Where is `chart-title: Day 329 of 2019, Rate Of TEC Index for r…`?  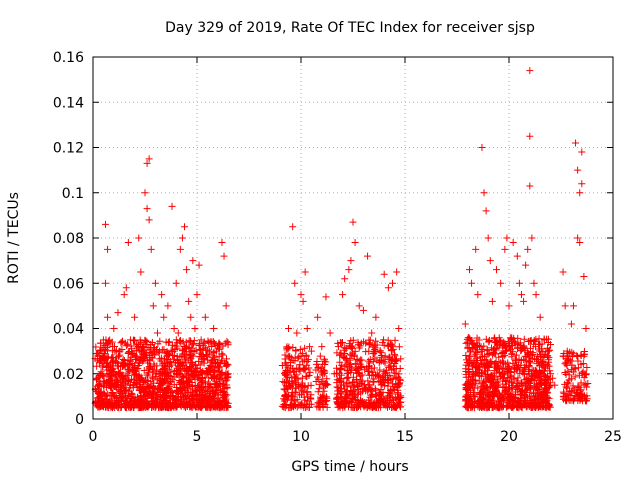 chart-title: Day 329 of 2019, Rate Of TEC Index for r… is located at coordinates (350, 28).